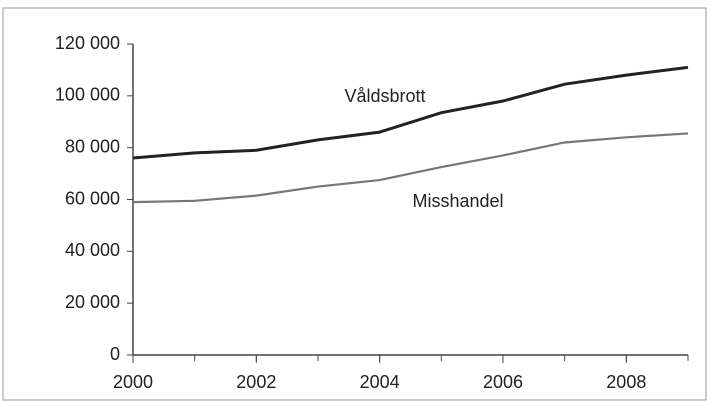 The width and height of the screenshot is (710, 403). Describe the element at coordinates (92, 146) in the screenshot. I see `y-tick-label: 80 000` at that location.